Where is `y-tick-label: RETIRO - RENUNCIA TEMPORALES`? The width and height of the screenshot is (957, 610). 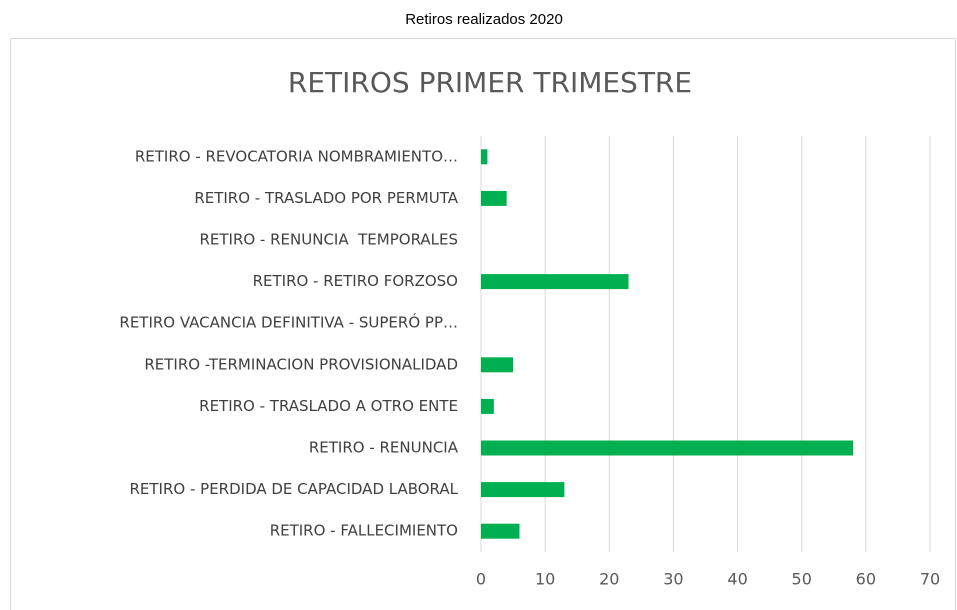 y-tick-label: RETIRO - RENUNCIA TEMPORALES is located at coordinates (328, 240).